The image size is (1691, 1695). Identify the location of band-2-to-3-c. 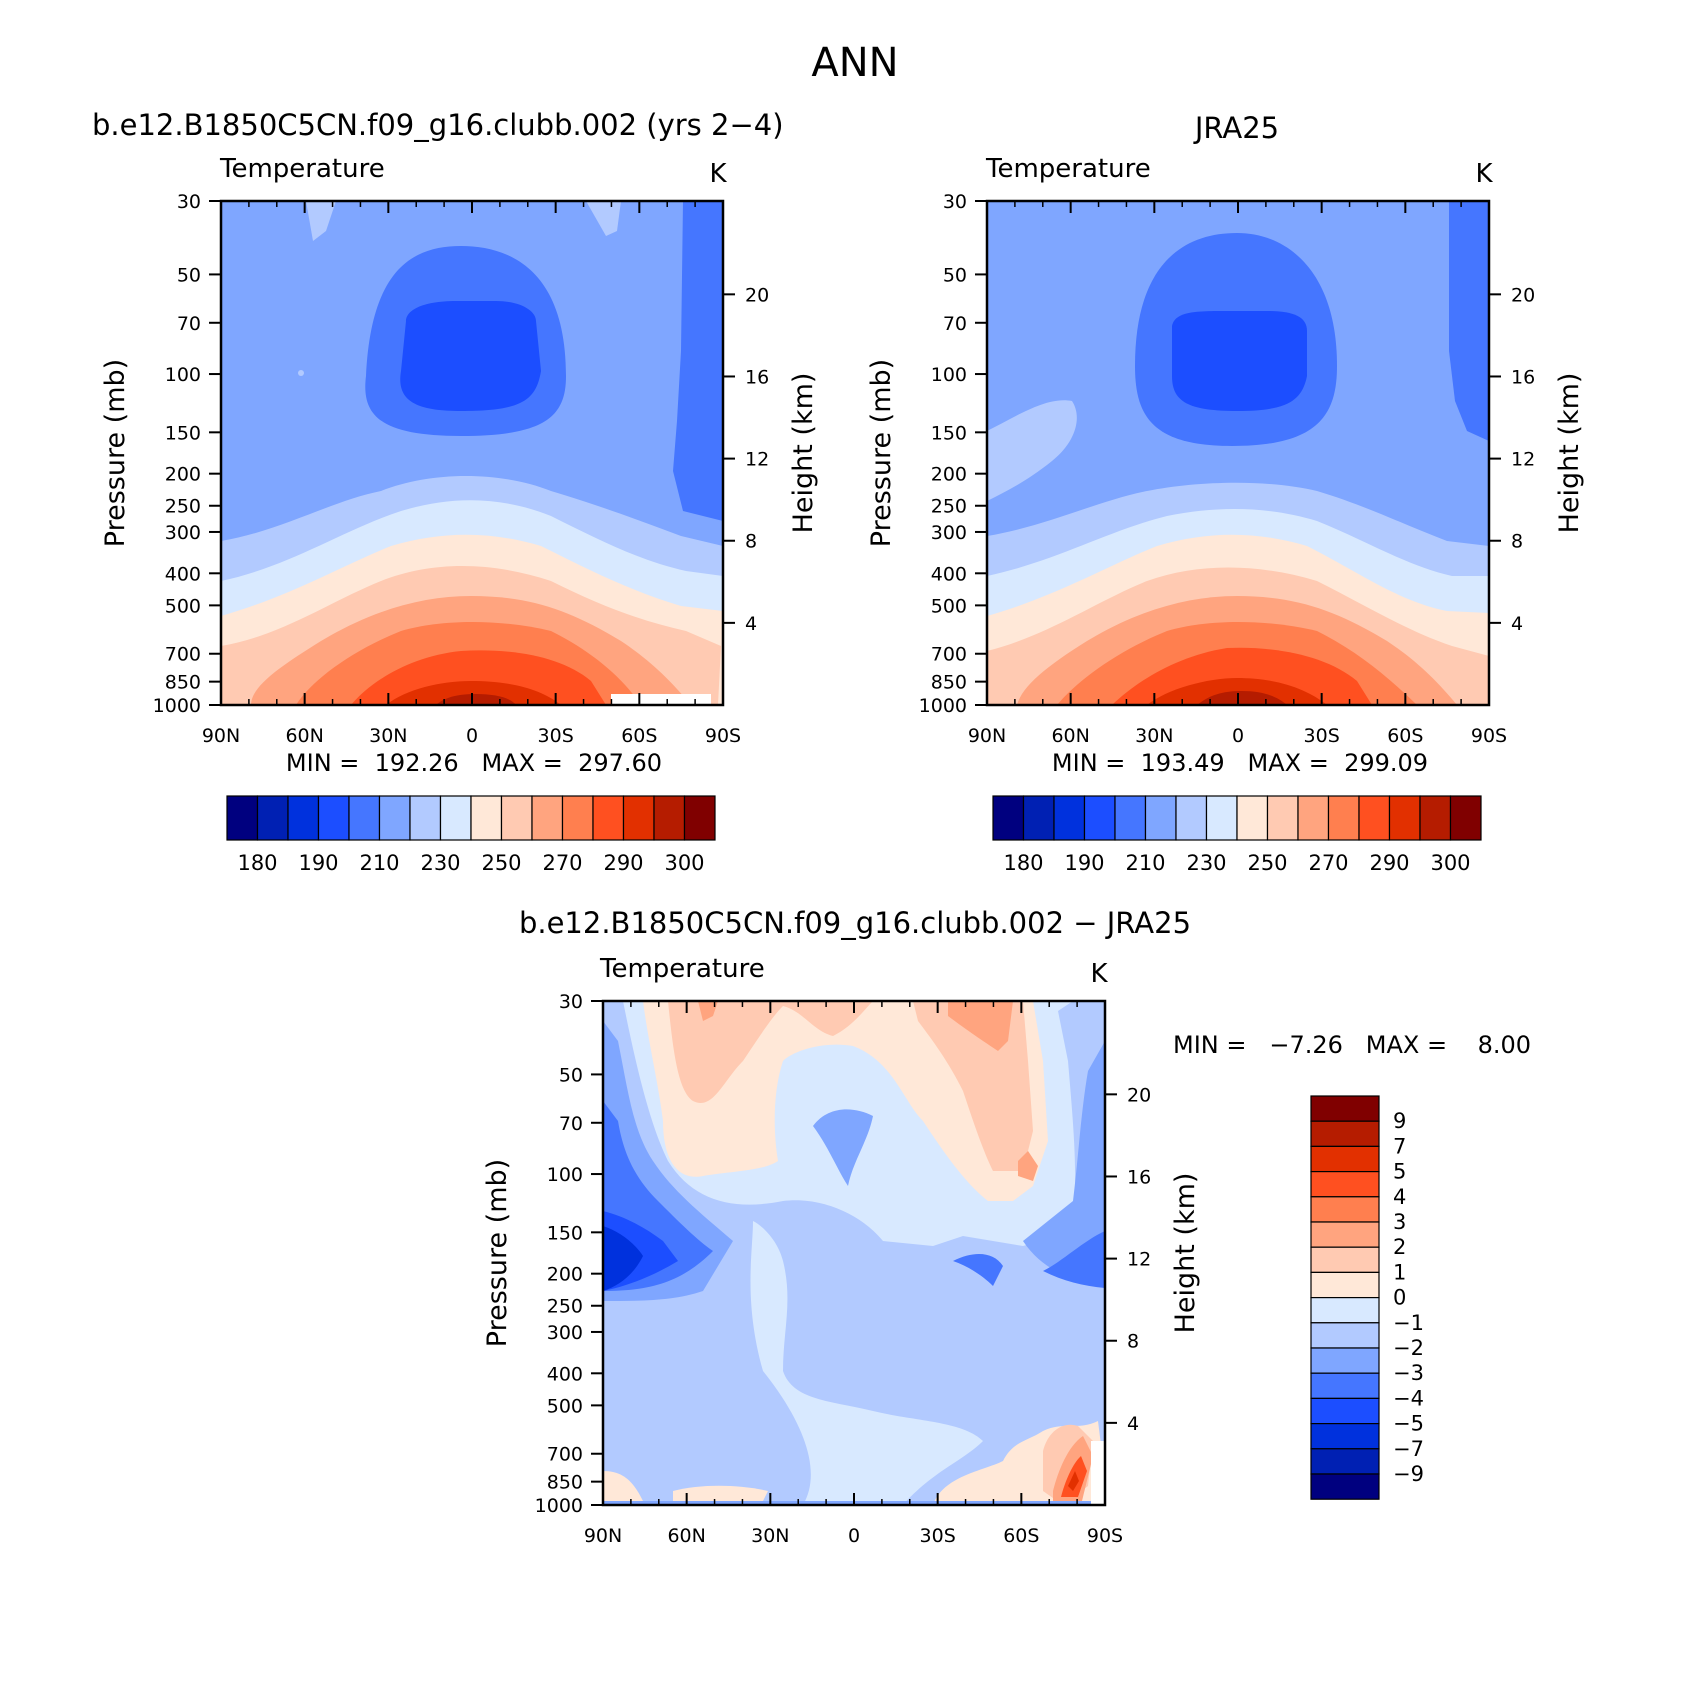
(1028, 1166).